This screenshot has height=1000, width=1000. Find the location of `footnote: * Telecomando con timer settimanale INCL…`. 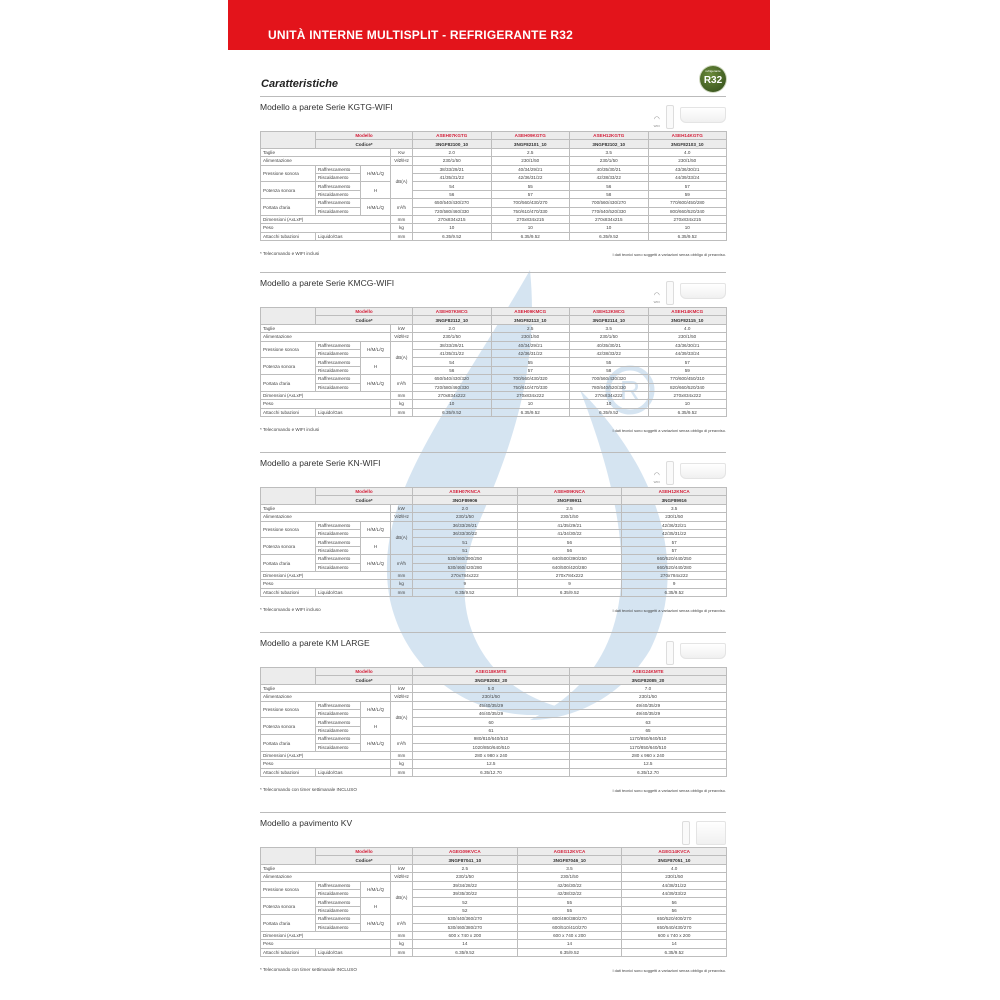

footnote: * Telecomando con timer settimanale INCL… is located at coordinates (308, 789).